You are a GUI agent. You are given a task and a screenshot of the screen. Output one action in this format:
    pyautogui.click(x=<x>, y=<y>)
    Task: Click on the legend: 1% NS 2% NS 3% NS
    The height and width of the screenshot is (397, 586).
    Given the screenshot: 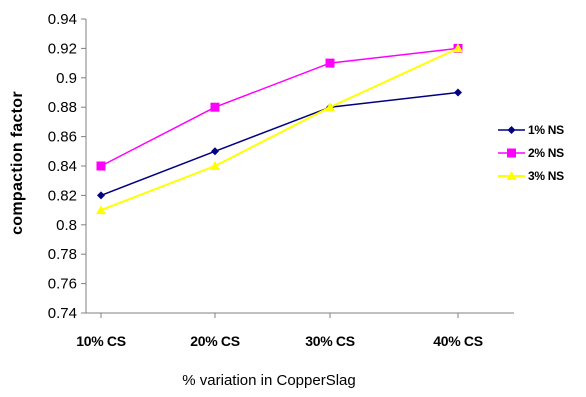 What is the action you would take?
    pyautogui.click(x=531, y=153)
    